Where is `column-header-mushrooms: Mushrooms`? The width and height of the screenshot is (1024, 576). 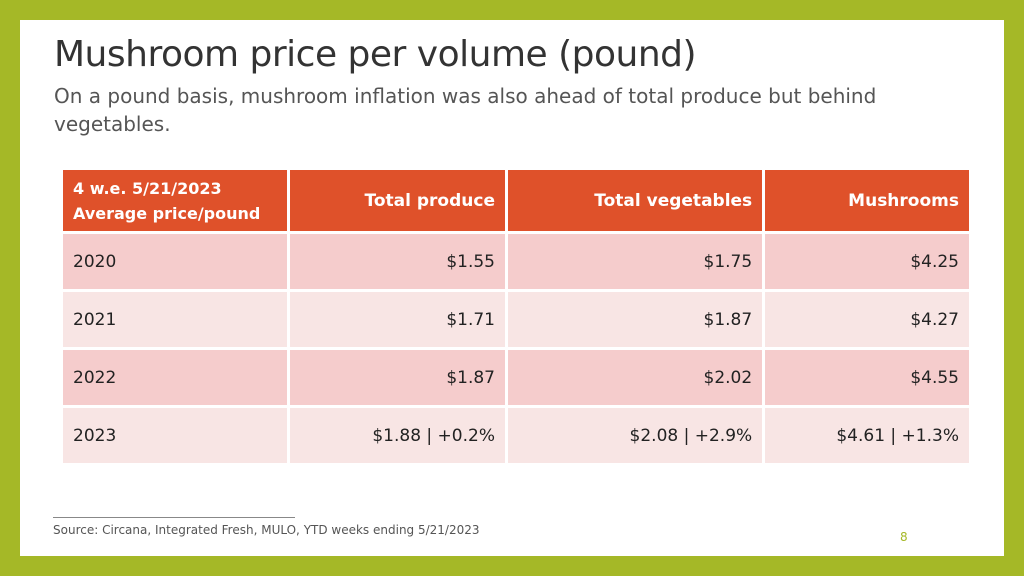 column-header-mushrooms: Mushrooms is located at coordinates (867, 200).